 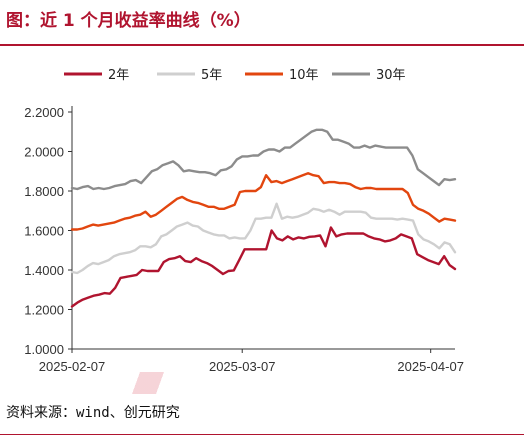 I want to click on legend-label: 30年, so click(x=391, y=75).